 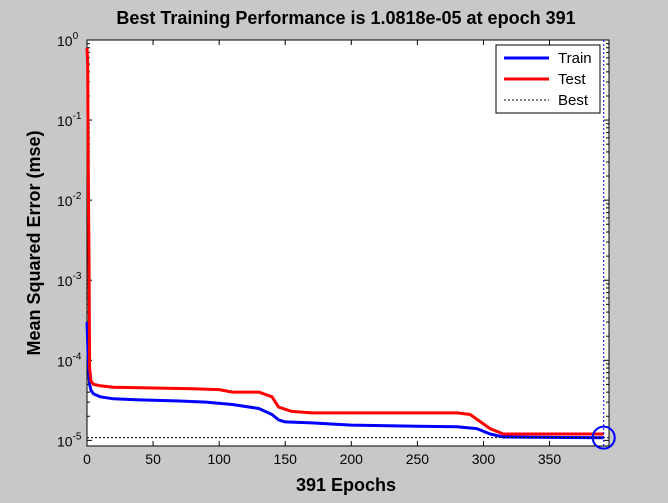 I want to click on y-tick-exponent: -3, so click(x=77, y=276).